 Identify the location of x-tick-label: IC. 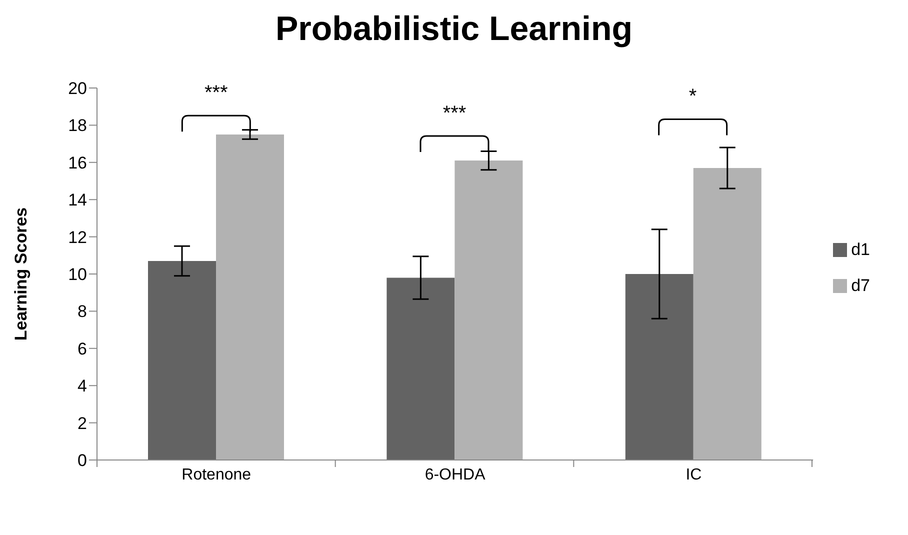
(694, 475).